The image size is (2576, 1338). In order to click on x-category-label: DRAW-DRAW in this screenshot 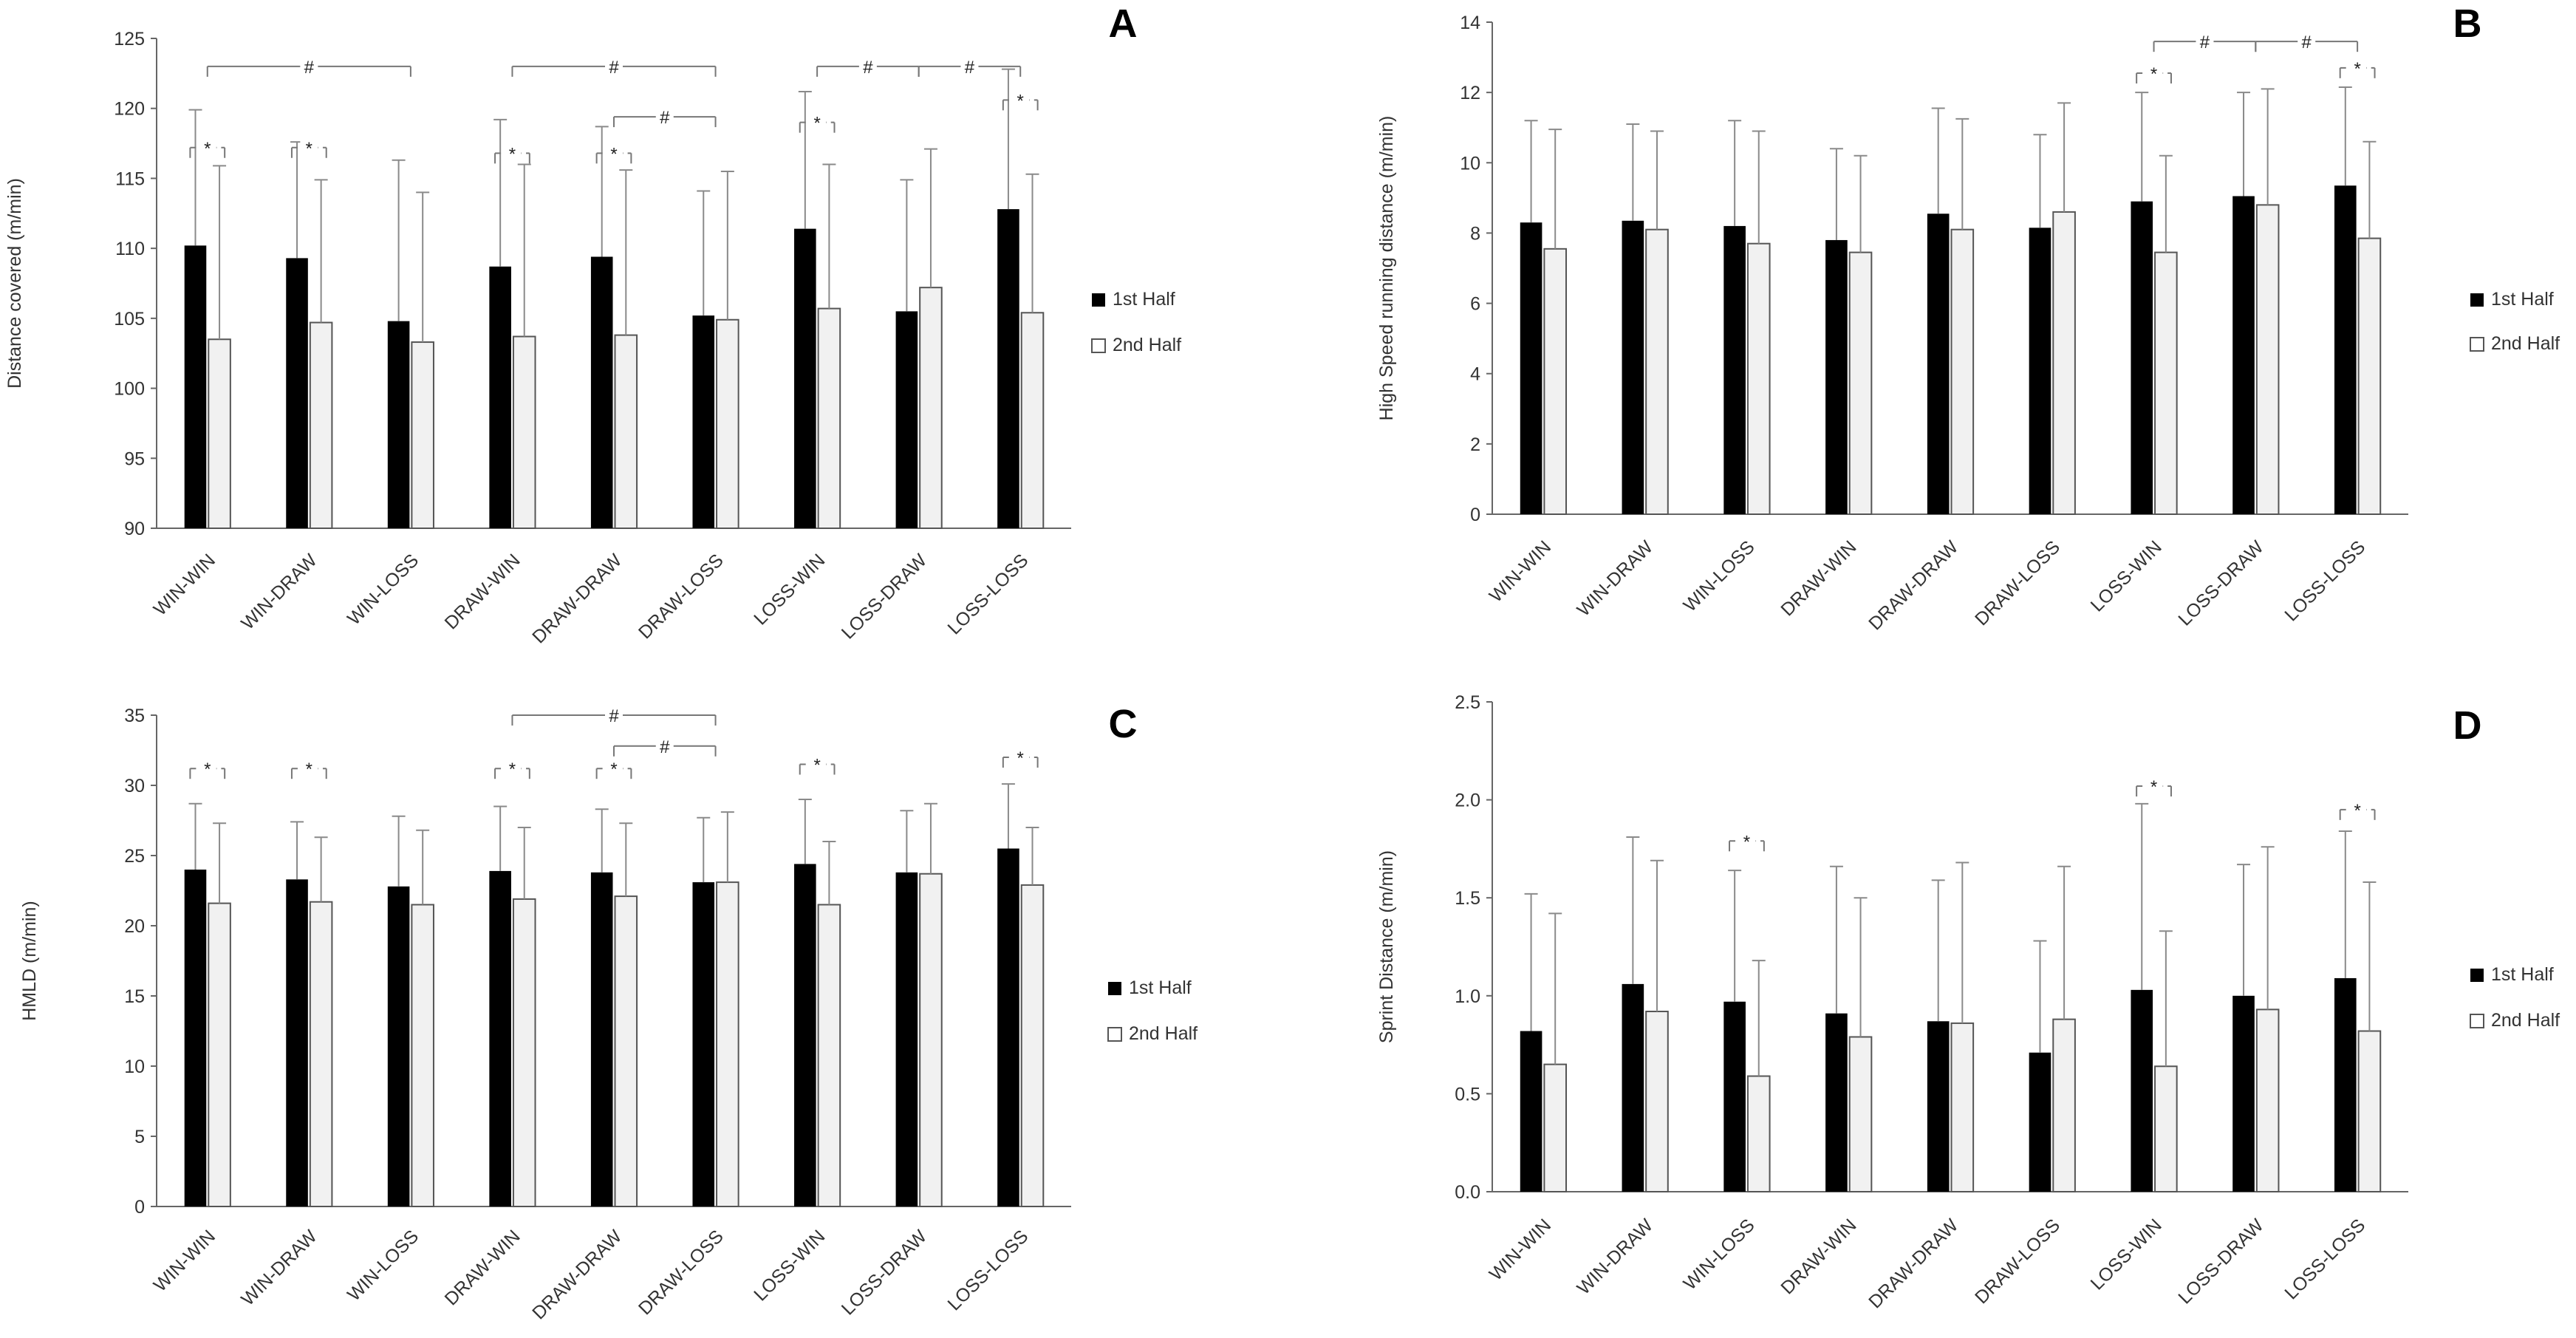, I will do `click(577, 1275)`.